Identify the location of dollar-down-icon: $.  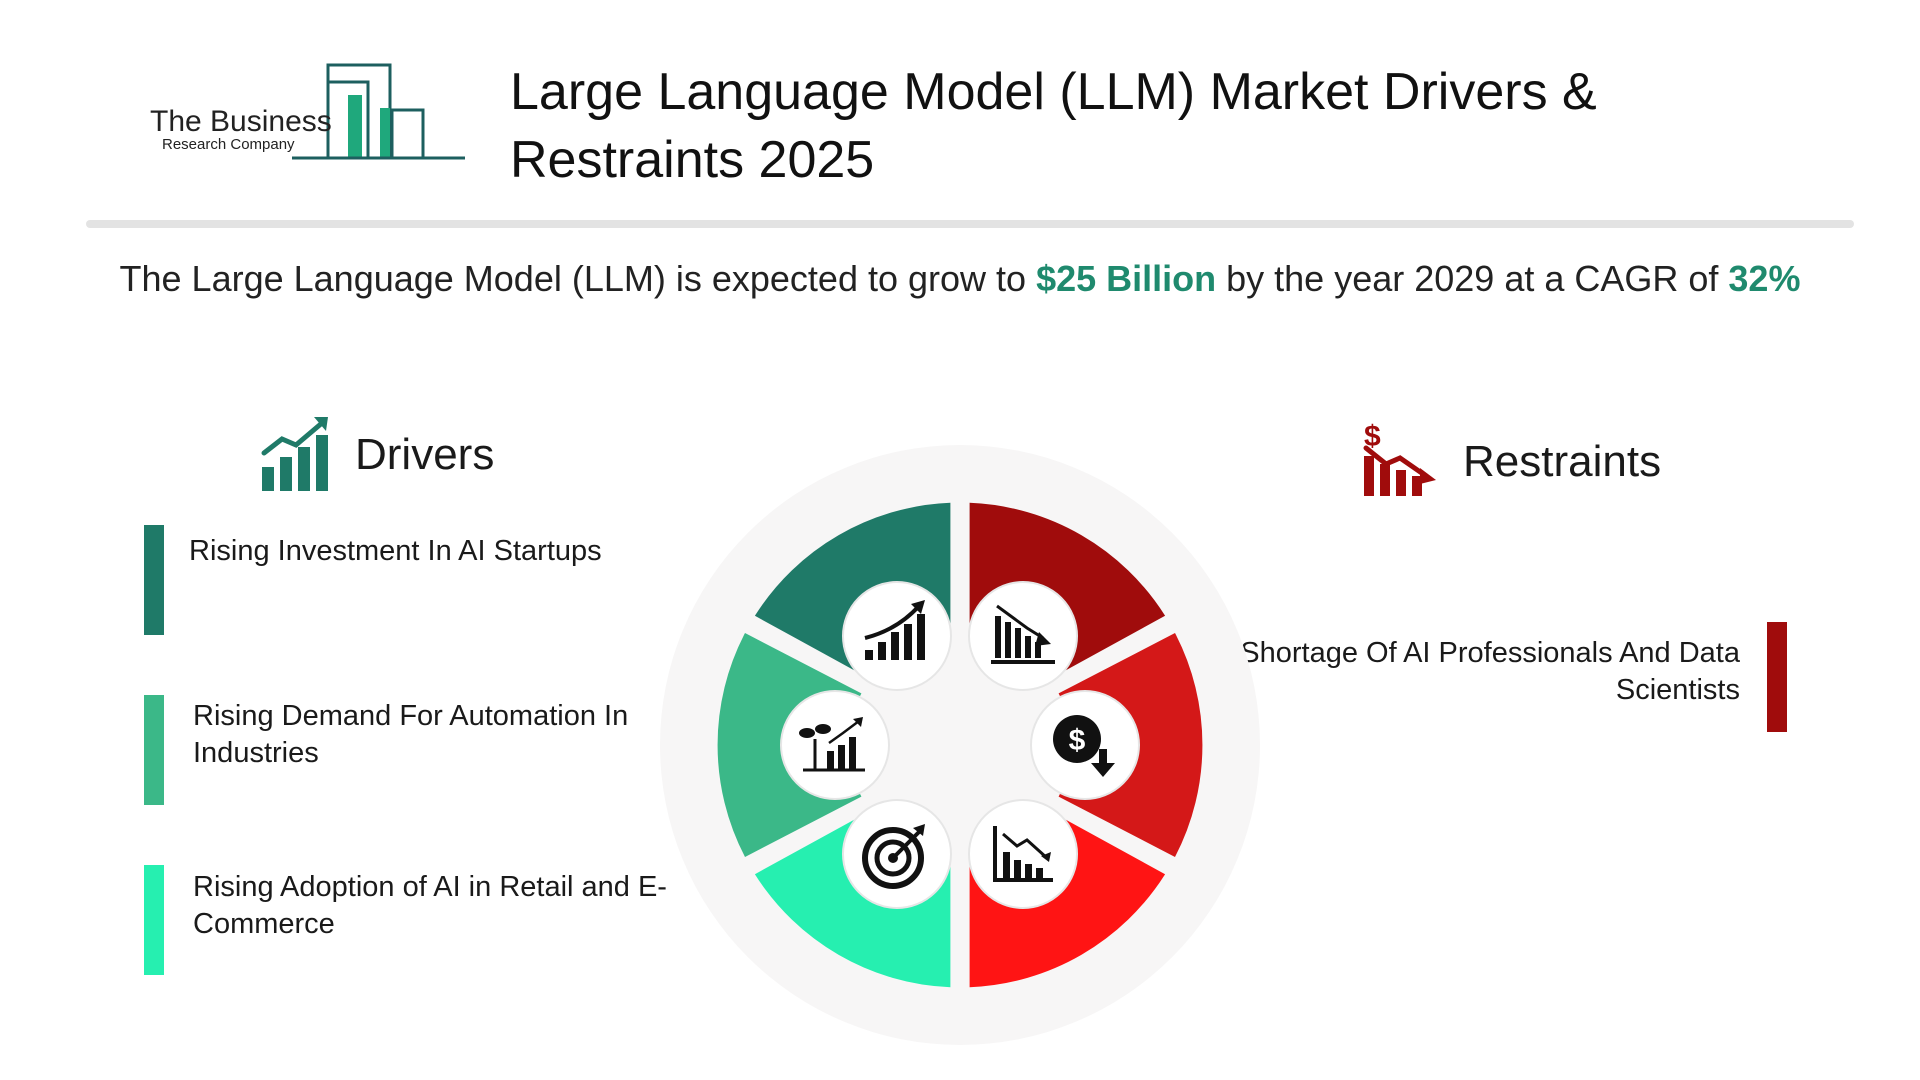
(1085, 745).